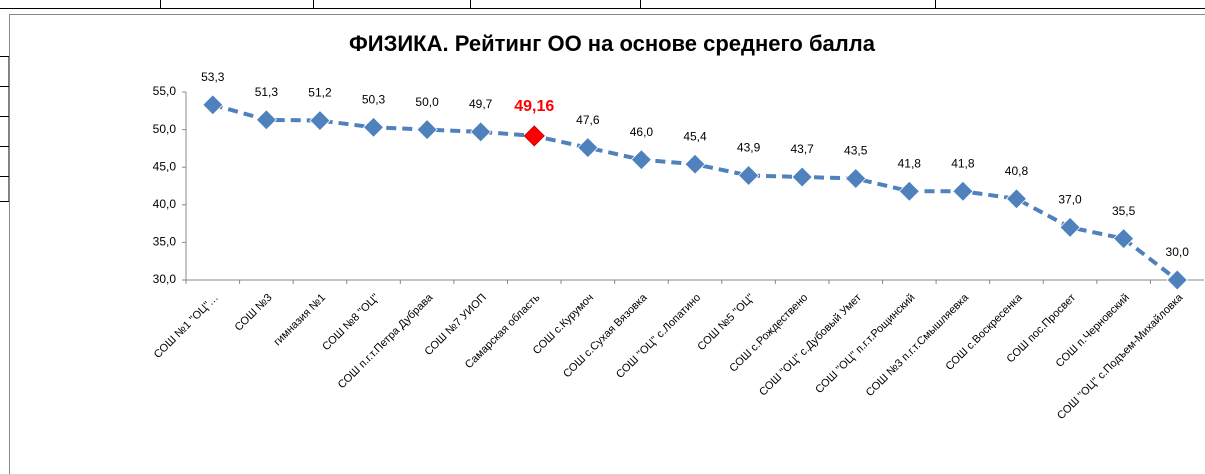 The width and height of the screenshot is (1205, 474). What do you see at coordinates (165, 279) in the screenshot?
I see `y-tick-label: 30,0` at bounding box center [165, 279].